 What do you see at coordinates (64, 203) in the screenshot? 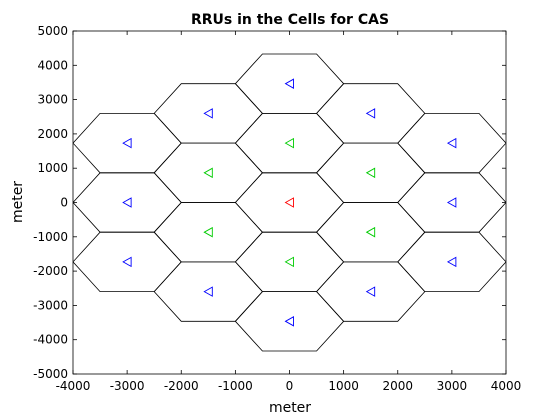
I see `y-tick-label: 0` at bounding box center [64, 203].